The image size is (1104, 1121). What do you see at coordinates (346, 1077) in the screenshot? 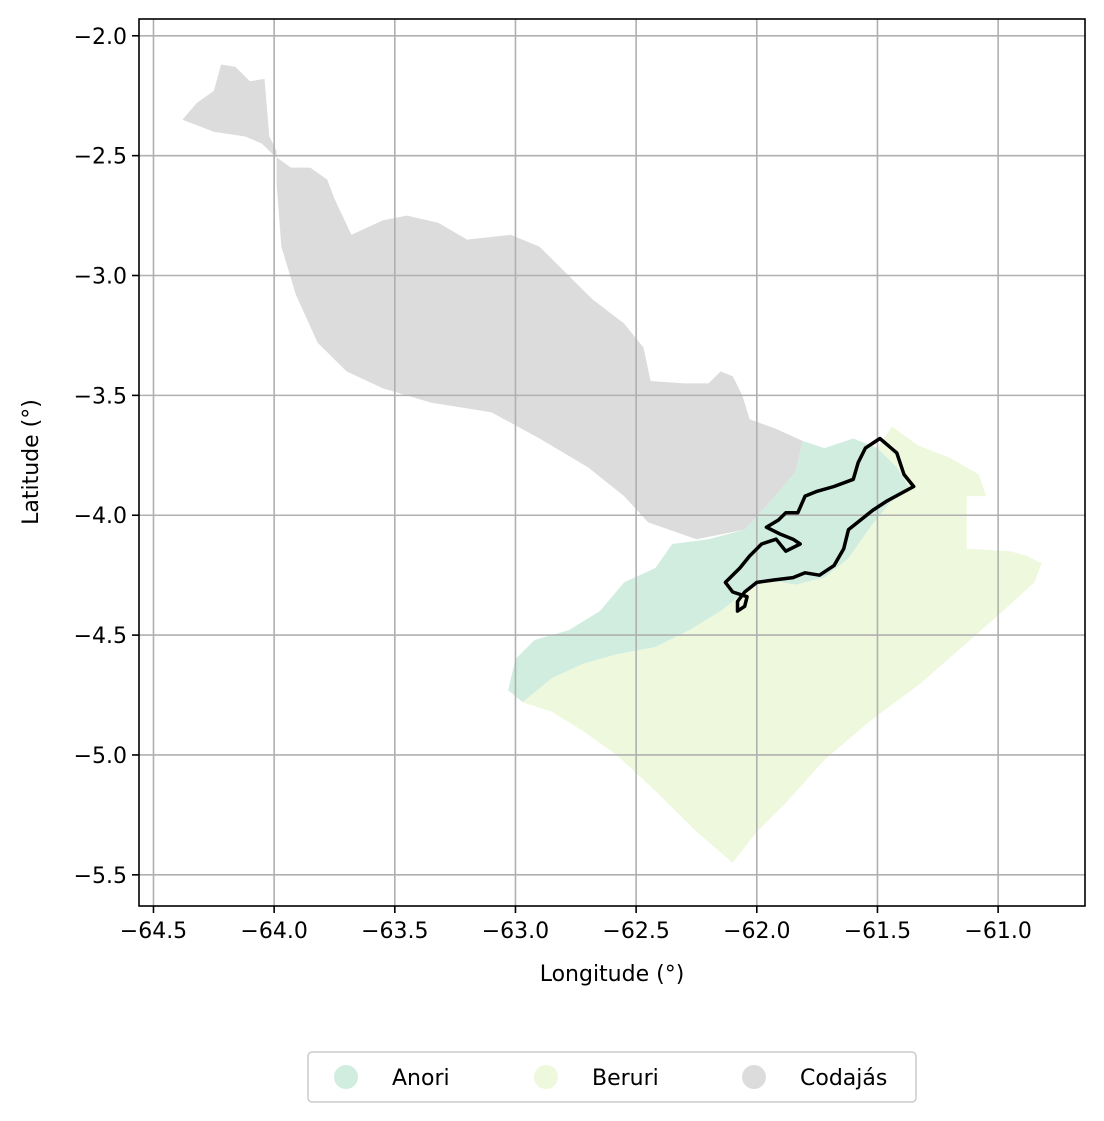
I see `legend-marker-anori` at bounding box center [346, 1077].